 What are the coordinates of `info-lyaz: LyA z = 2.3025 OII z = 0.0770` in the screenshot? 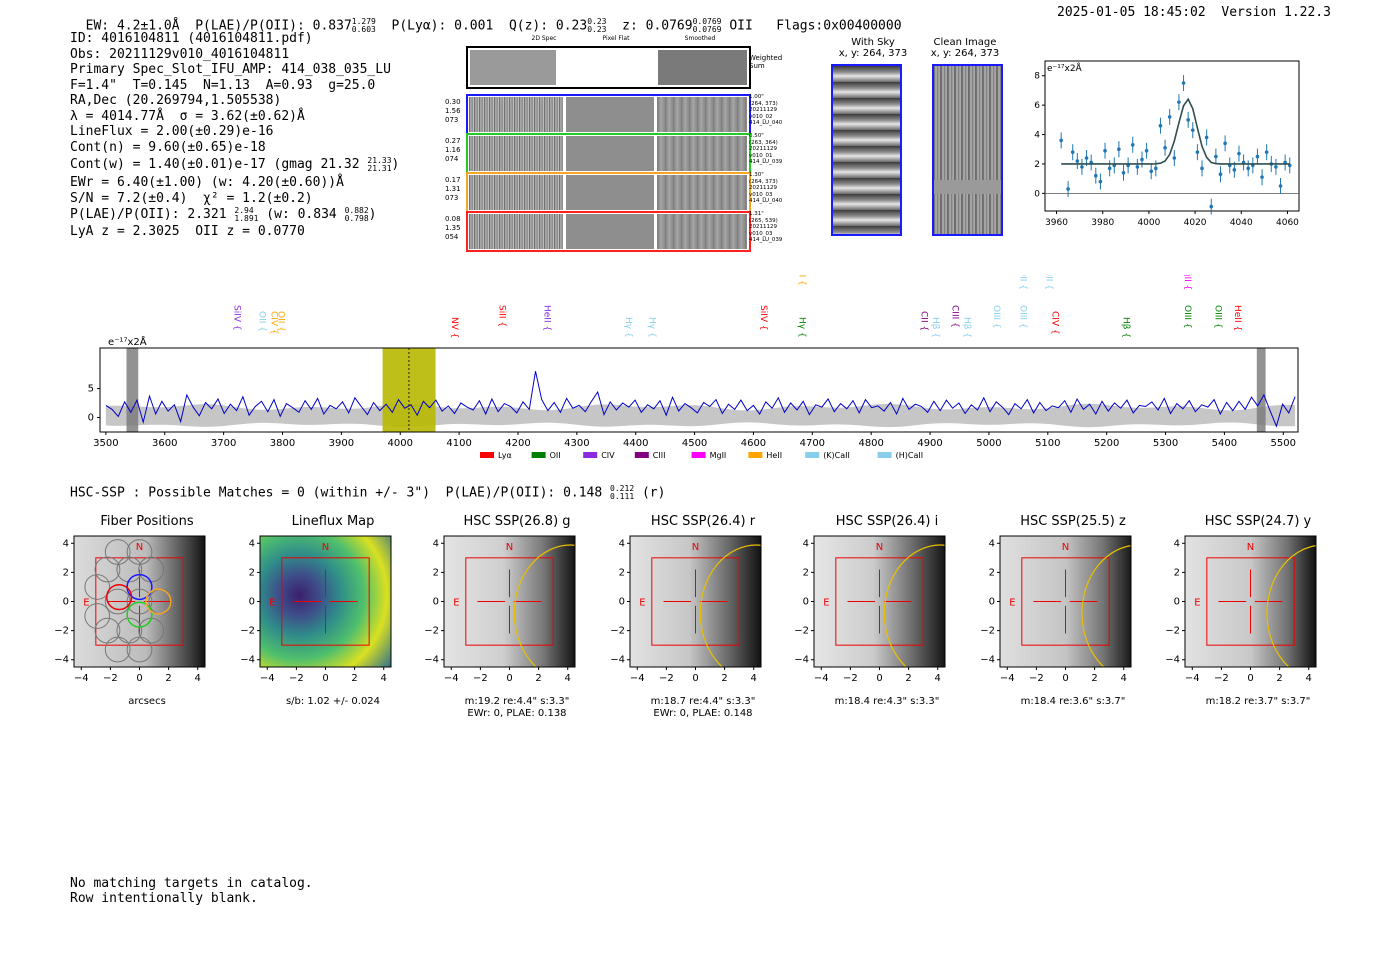 It's located at (187, 231).